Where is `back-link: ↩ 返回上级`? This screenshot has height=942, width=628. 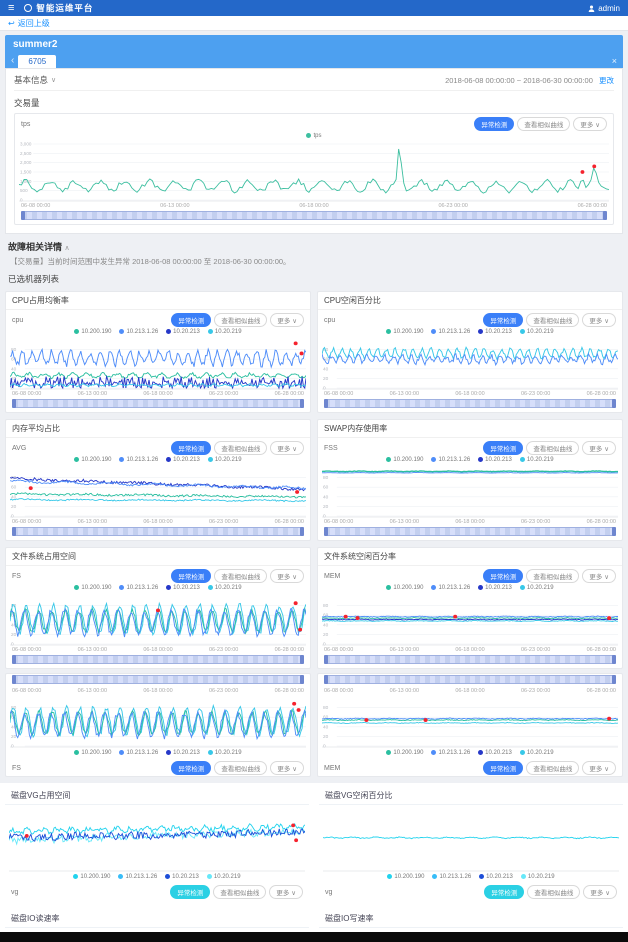
back-link: ↩ 返回上级 is located at coordinates (29, 23).